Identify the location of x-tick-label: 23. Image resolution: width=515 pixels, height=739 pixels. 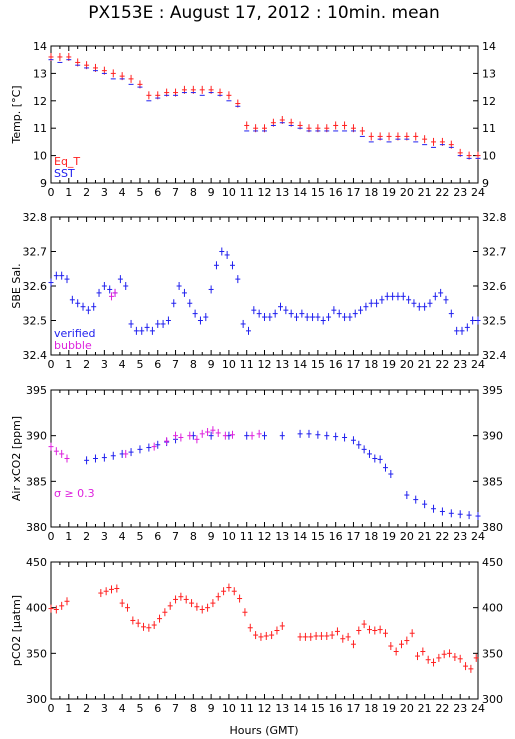
(460, 364).